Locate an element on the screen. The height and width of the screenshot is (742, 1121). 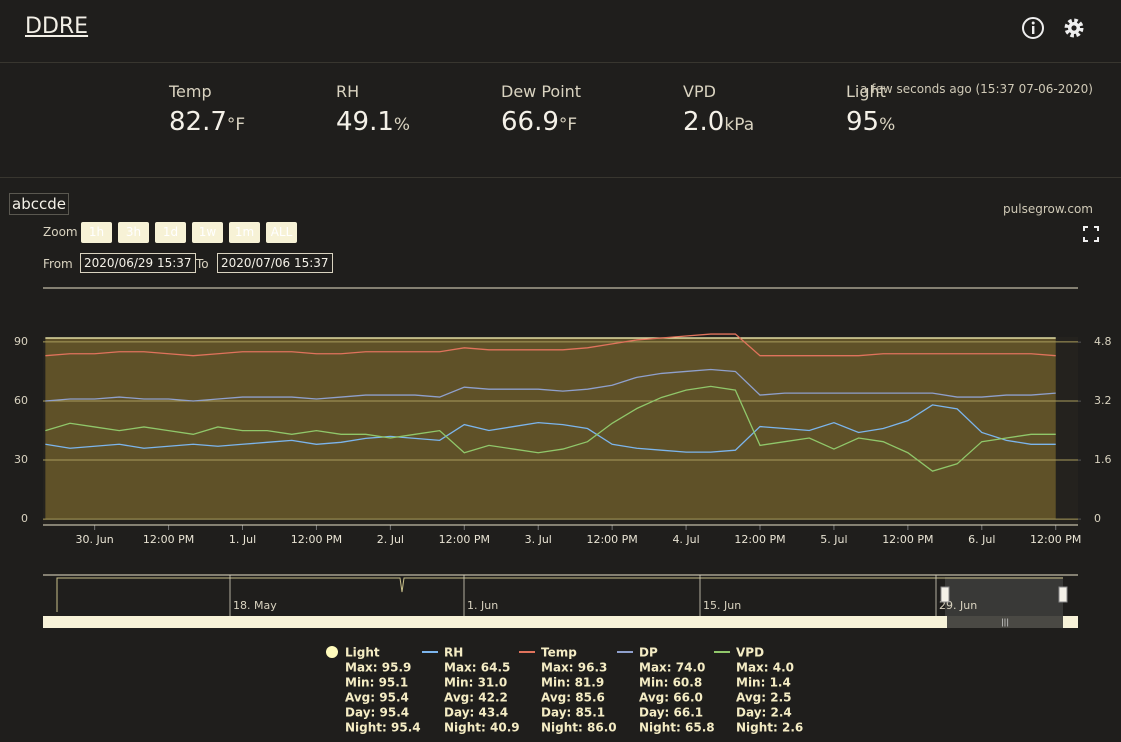
legend-stat: Min: 1.4 is located at coordinates (763, 683).